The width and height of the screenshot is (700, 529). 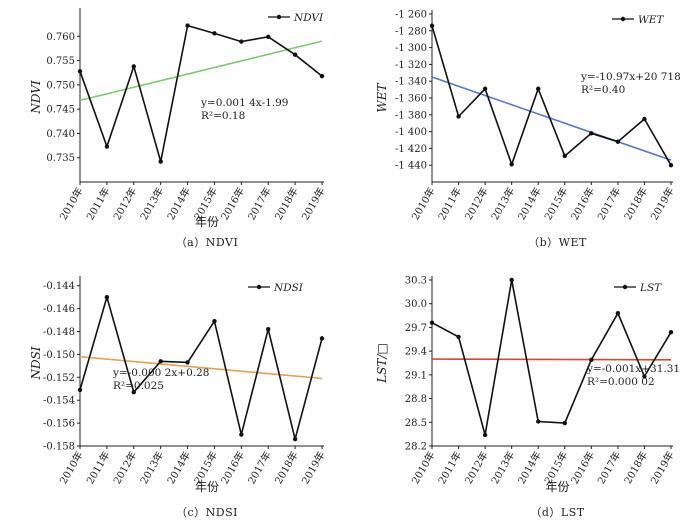 What do you see at coordinates (555, 203) in the screenshot?
I see `x-tick-label: 2015年` at bounding box center [555, 203].